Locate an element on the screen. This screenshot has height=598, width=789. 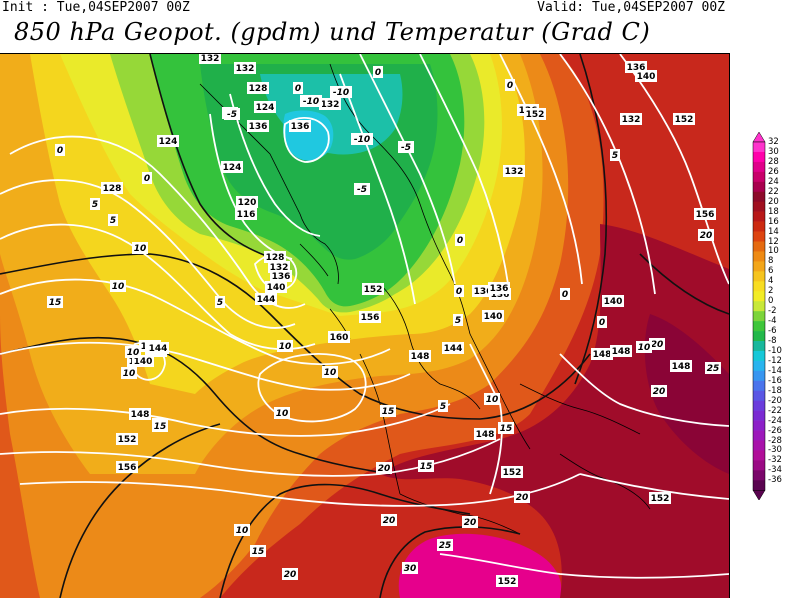
geopotential-label: 140 is located at coordinates (646, 77).